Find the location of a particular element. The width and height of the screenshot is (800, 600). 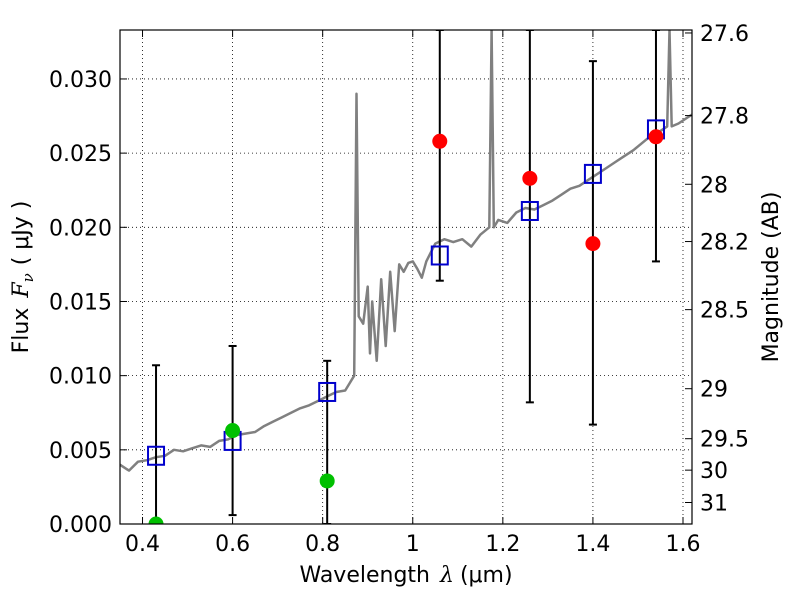

y2-tick-label: 28.2 is located at coordinates (724, 243).